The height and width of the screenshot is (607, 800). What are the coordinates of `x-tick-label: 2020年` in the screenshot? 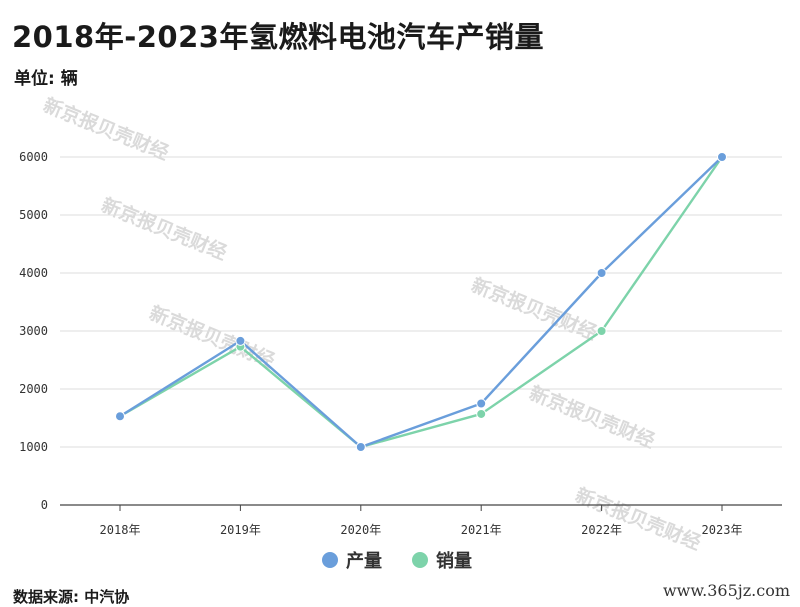 It's located at (360, 530).